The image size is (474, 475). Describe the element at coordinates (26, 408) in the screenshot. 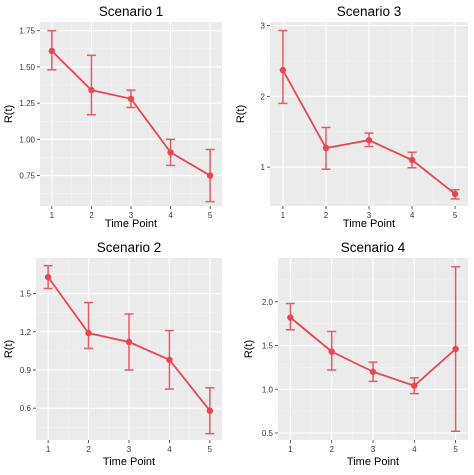

I see `y-tick-label: 0.6` at that location.